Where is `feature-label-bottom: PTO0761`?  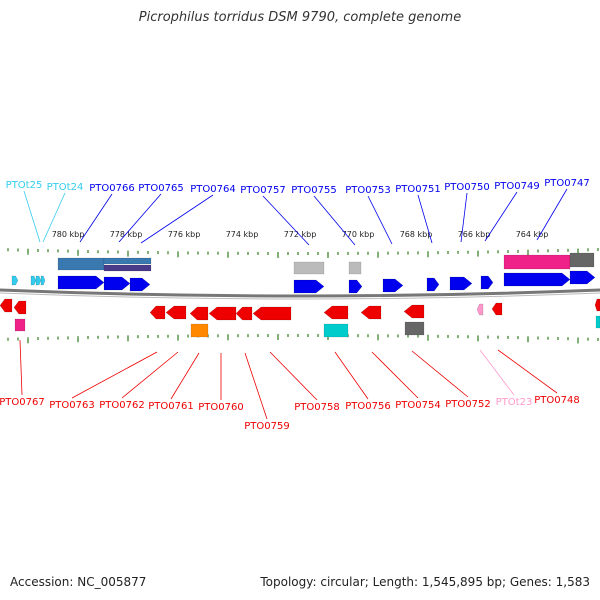
feature-label-bottom: PTO0761 is located at coordinates (170, 406).